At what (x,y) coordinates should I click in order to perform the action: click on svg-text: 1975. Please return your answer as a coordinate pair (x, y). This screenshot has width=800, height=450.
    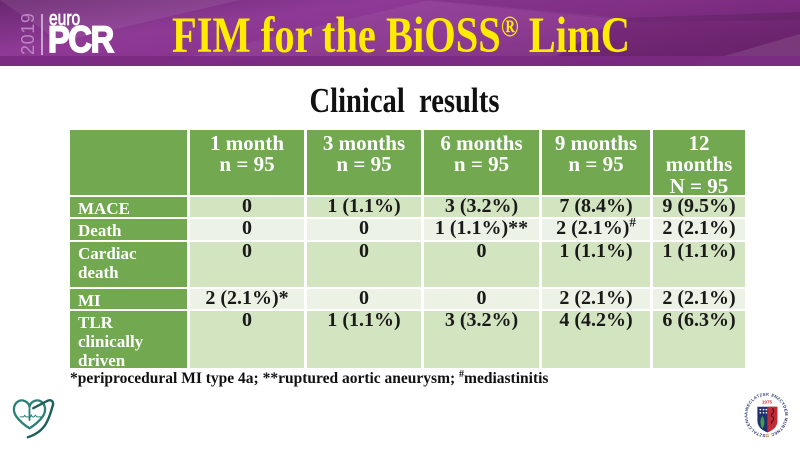
    Looking at the image, I should click on (767, 401).